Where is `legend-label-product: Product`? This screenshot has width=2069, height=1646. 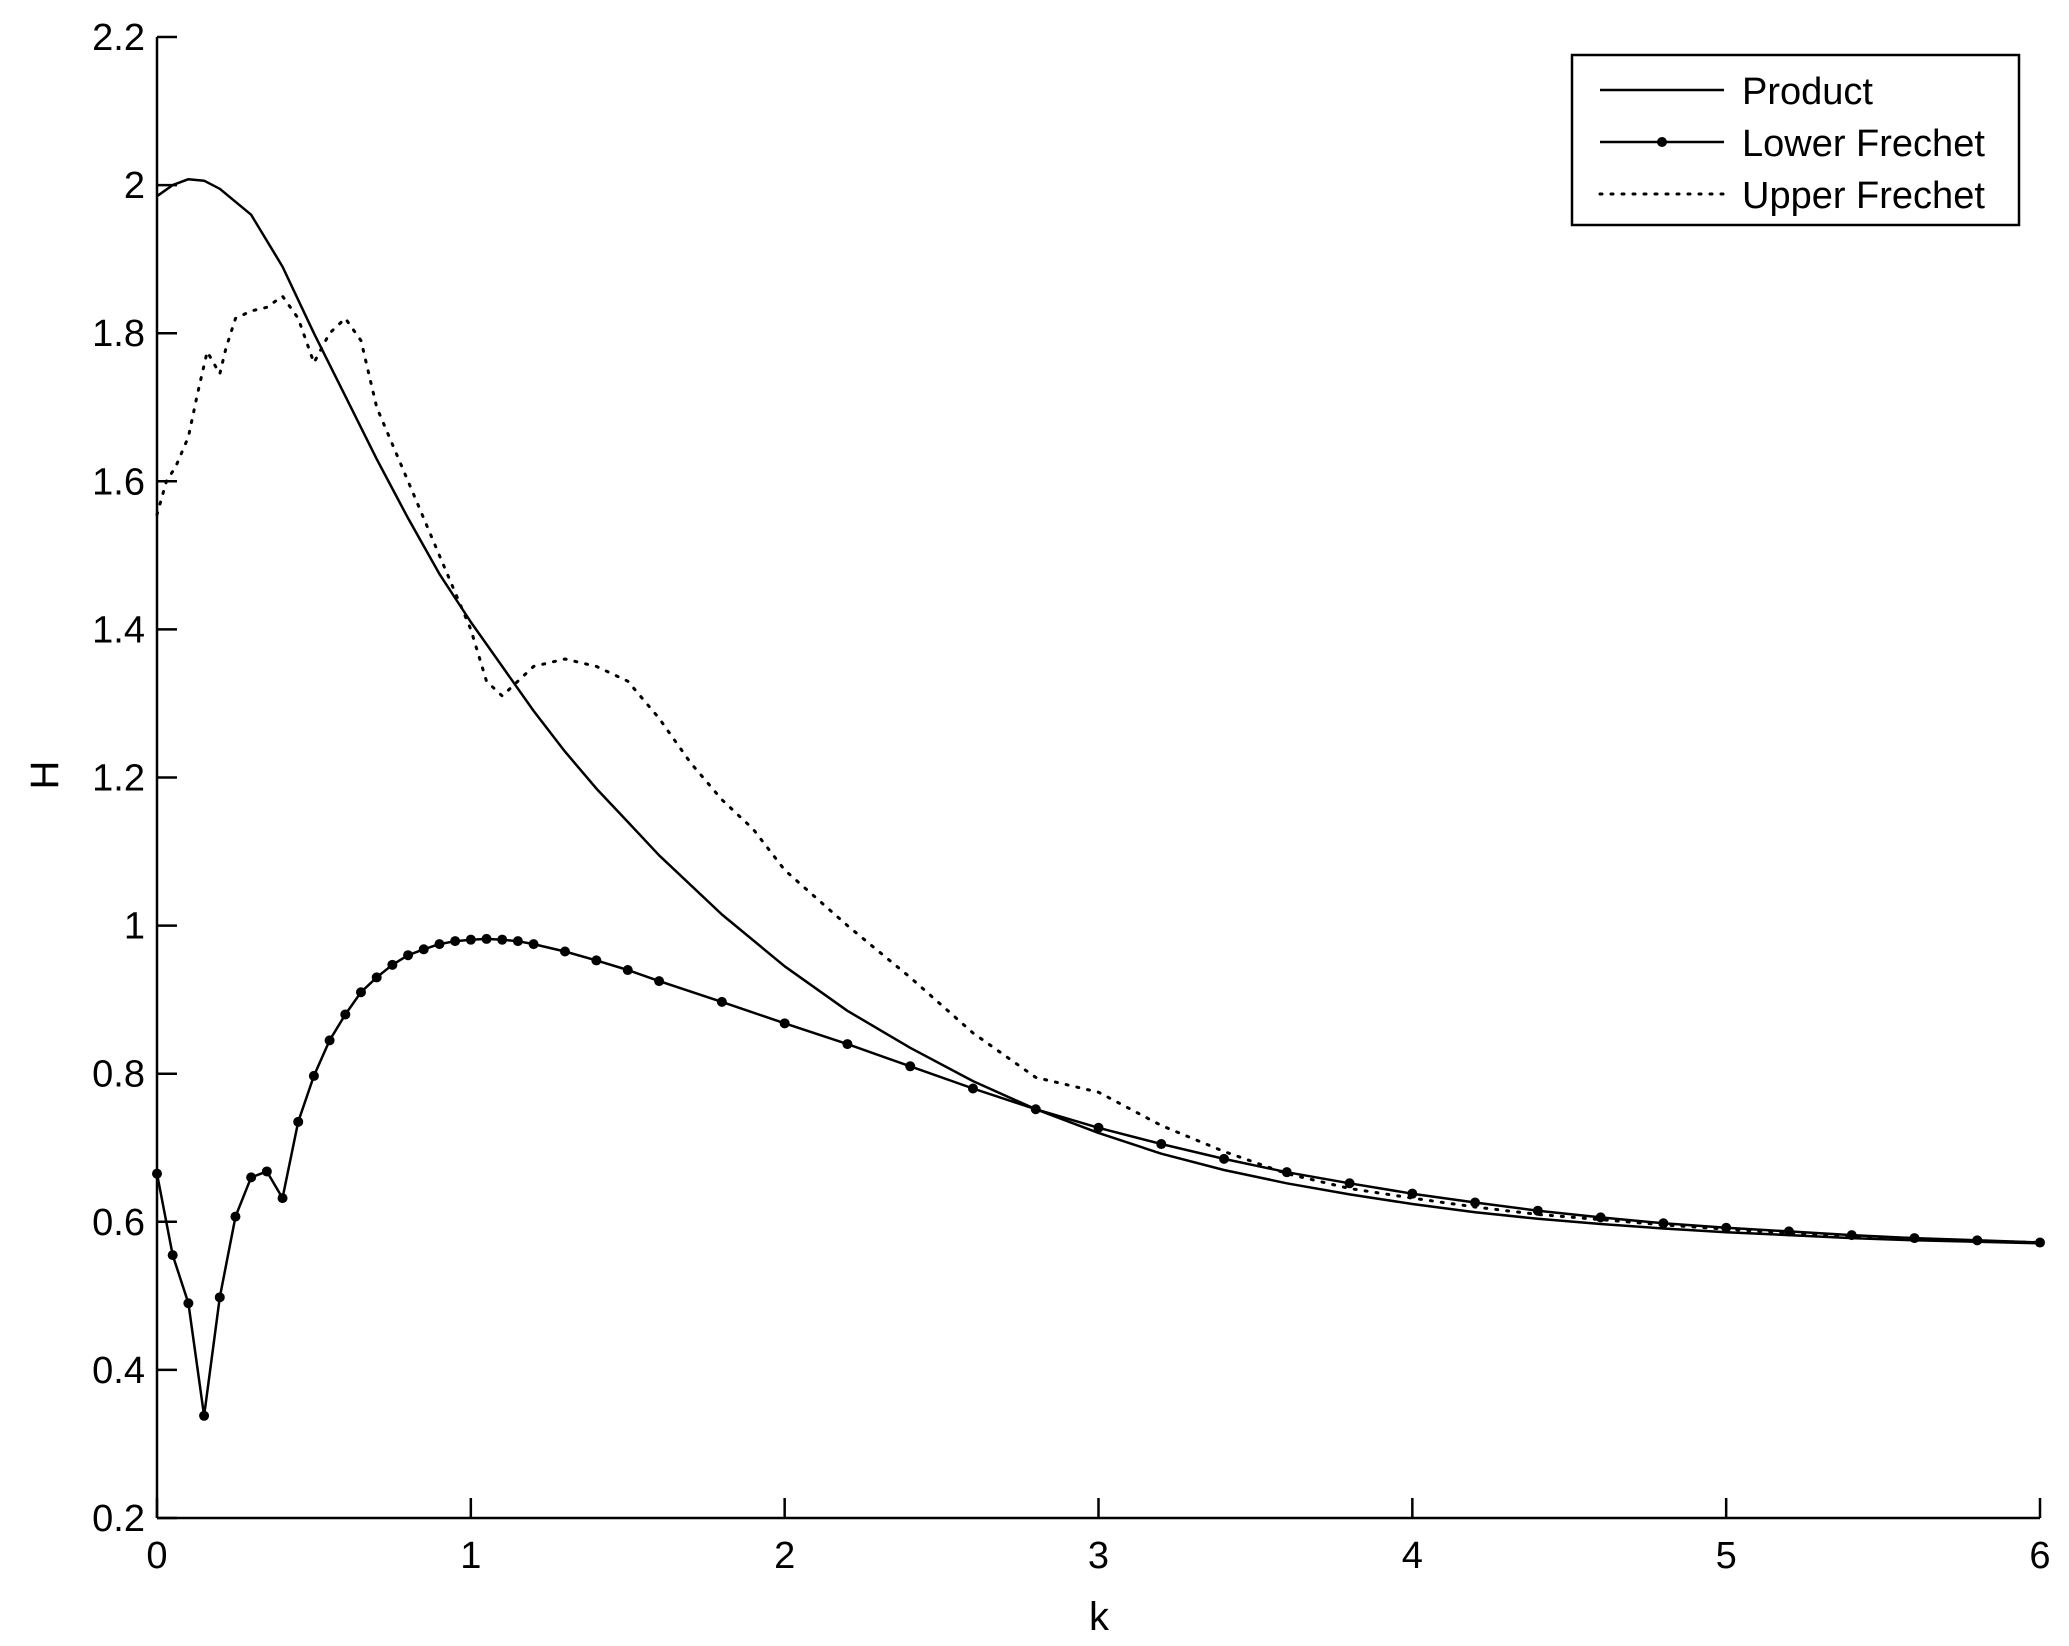 legend-label-product: Product is located at coordinates (1807, 92).